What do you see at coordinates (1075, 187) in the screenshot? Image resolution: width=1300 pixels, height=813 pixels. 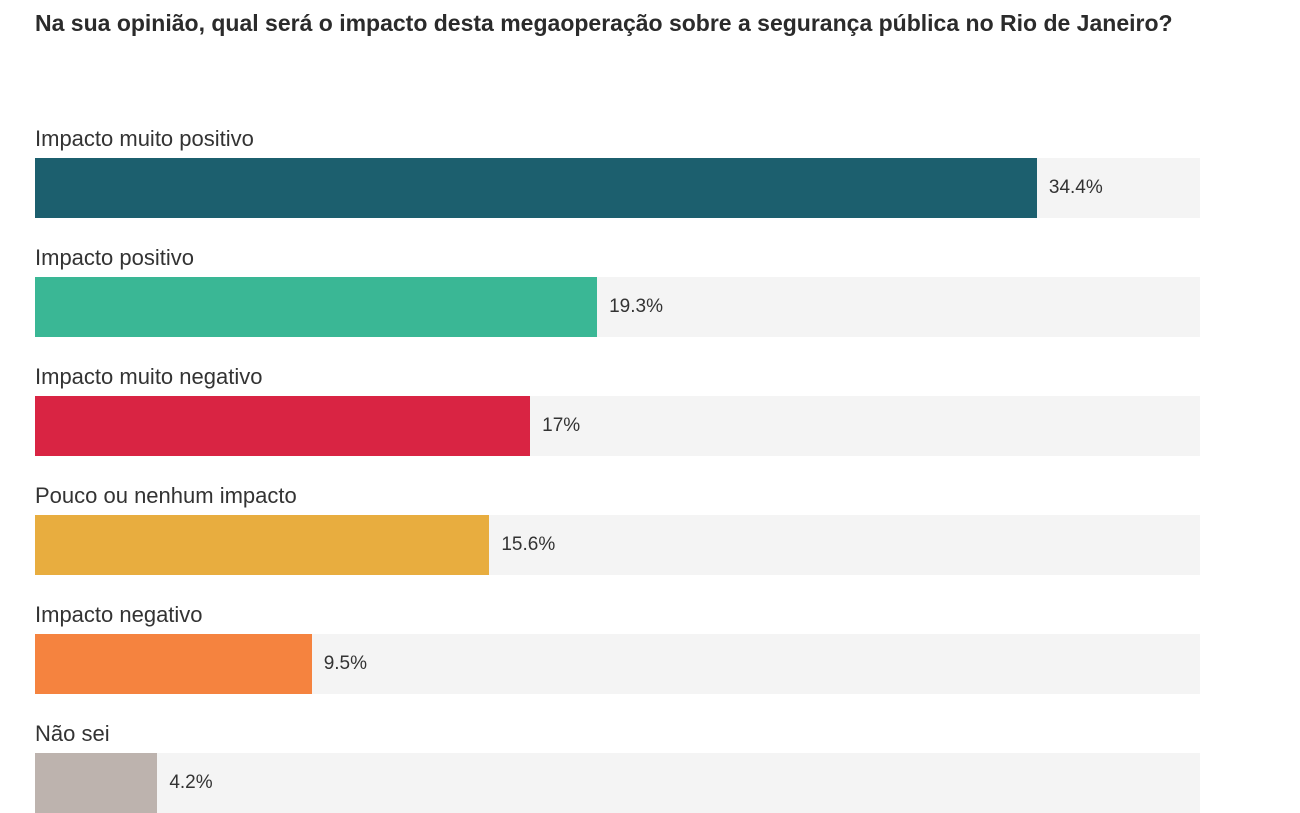 I see `value-label: 34.4%` at bounding box center [1075, 187].